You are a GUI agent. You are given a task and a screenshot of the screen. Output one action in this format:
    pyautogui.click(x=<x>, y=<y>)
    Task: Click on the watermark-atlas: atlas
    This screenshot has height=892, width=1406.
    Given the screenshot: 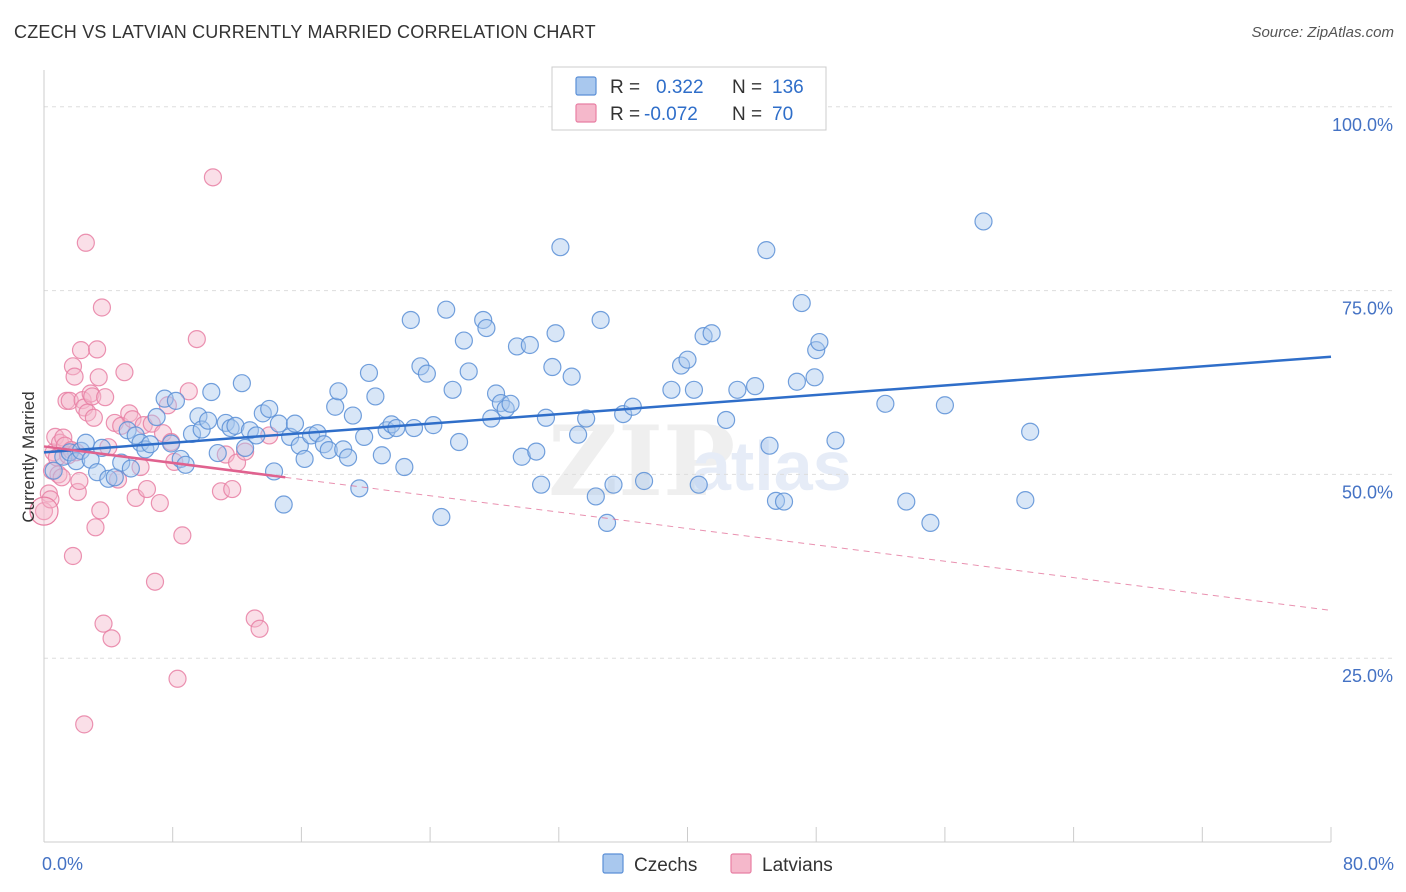 What is the action you would take?
    pyautogui.click(x=772, y=466)
    